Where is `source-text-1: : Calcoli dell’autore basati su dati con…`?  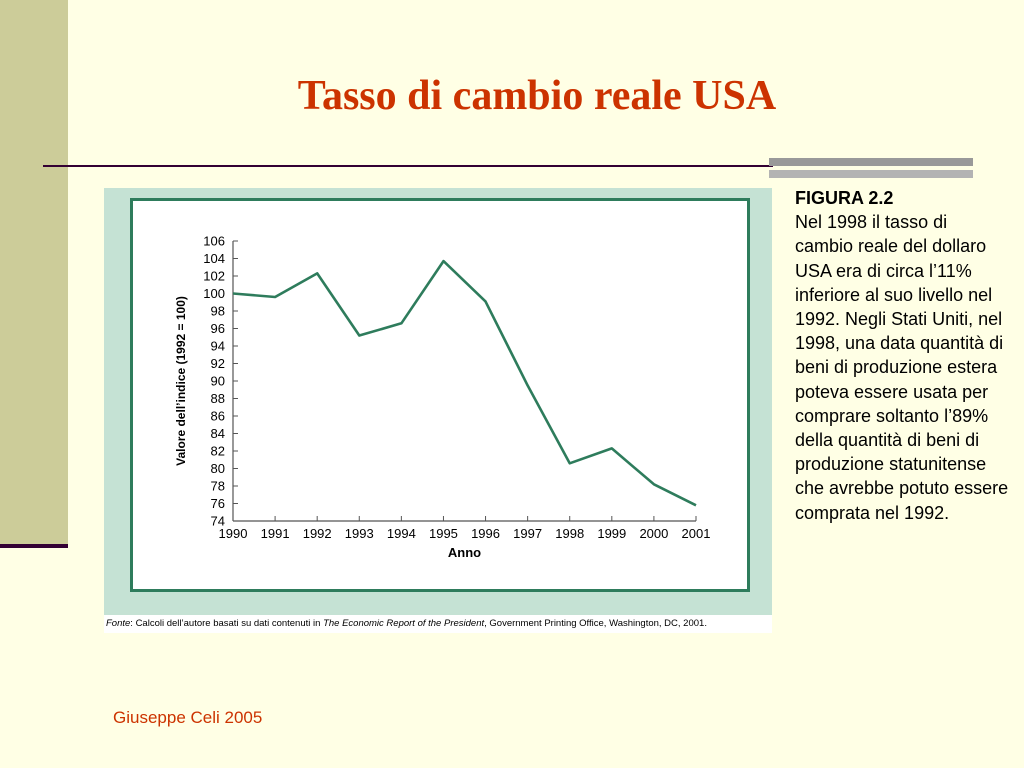 source-text-1: : Calcoli dell’autore basati su dati con… is located at coordinates (227, 623).